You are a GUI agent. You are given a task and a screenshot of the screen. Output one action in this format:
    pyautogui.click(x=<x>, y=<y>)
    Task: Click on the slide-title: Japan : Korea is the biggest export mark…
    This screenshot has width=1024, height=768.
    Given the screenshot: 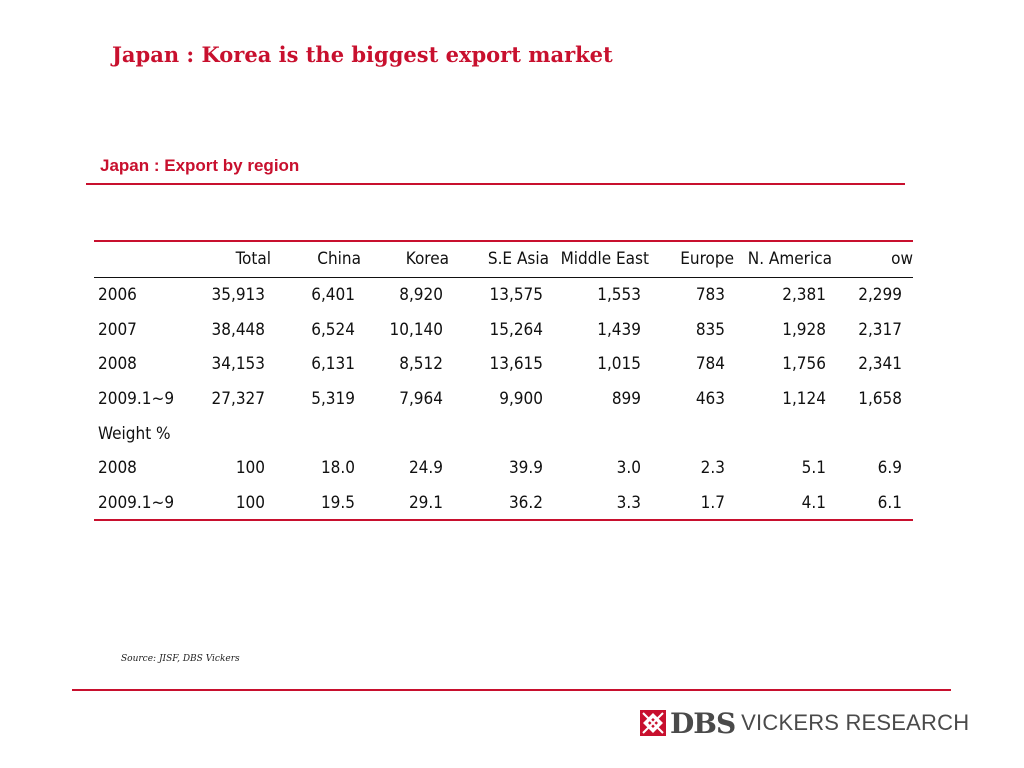 What is the action you would take?
    pyautogui.click(x=362, y=54)
    